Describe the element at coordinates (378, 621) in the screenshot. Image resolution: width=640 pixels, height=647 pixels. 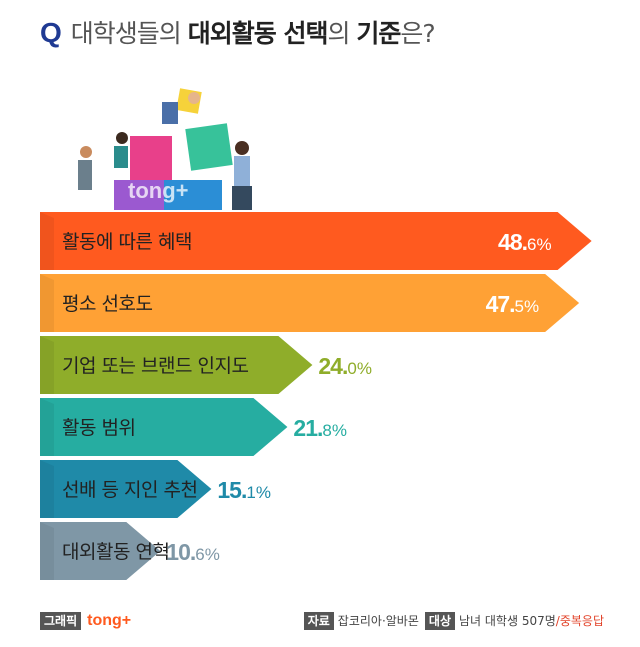
I see `source-text: 잡코리아·알바몬` at that location.